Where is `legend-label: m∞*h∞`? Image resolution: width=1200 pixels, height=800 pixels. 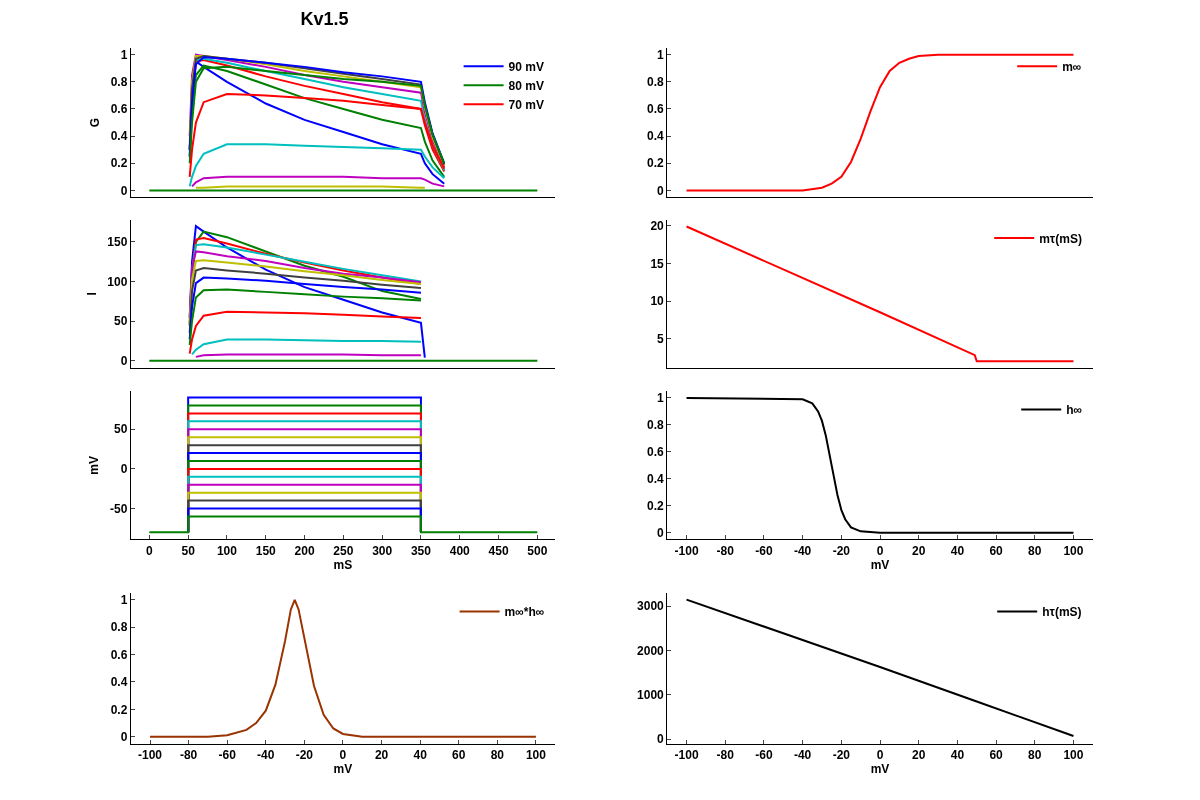 legend-label: m∞*h∞ is located at coordinates (524, 612).